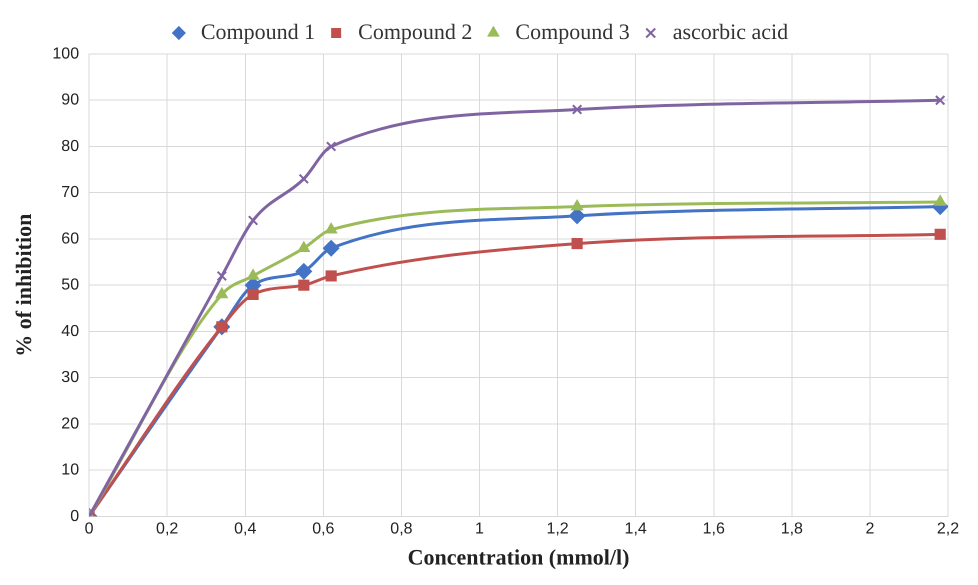 The height and width of the screenshot is (585, 978). Describe the element at coordinates (70, 193) in the screenshot. I see `y-tick-label: 70` at that location.